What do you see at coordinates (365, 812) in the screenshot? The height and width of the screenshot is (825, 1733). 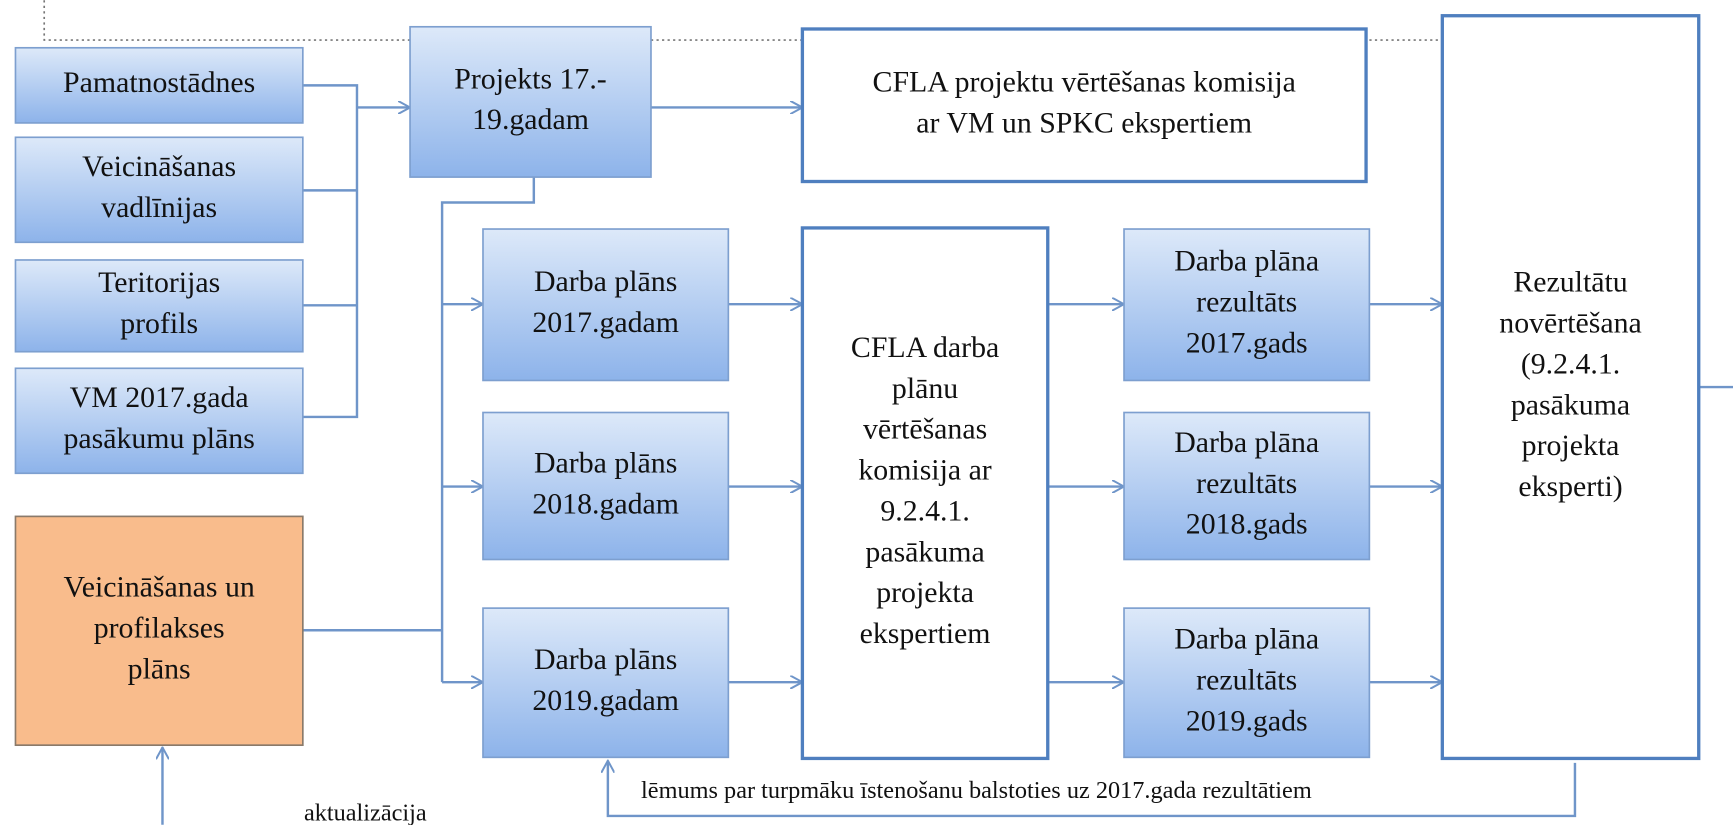 I see `update-label: aktualizācija` at bounding box center [365, 812].